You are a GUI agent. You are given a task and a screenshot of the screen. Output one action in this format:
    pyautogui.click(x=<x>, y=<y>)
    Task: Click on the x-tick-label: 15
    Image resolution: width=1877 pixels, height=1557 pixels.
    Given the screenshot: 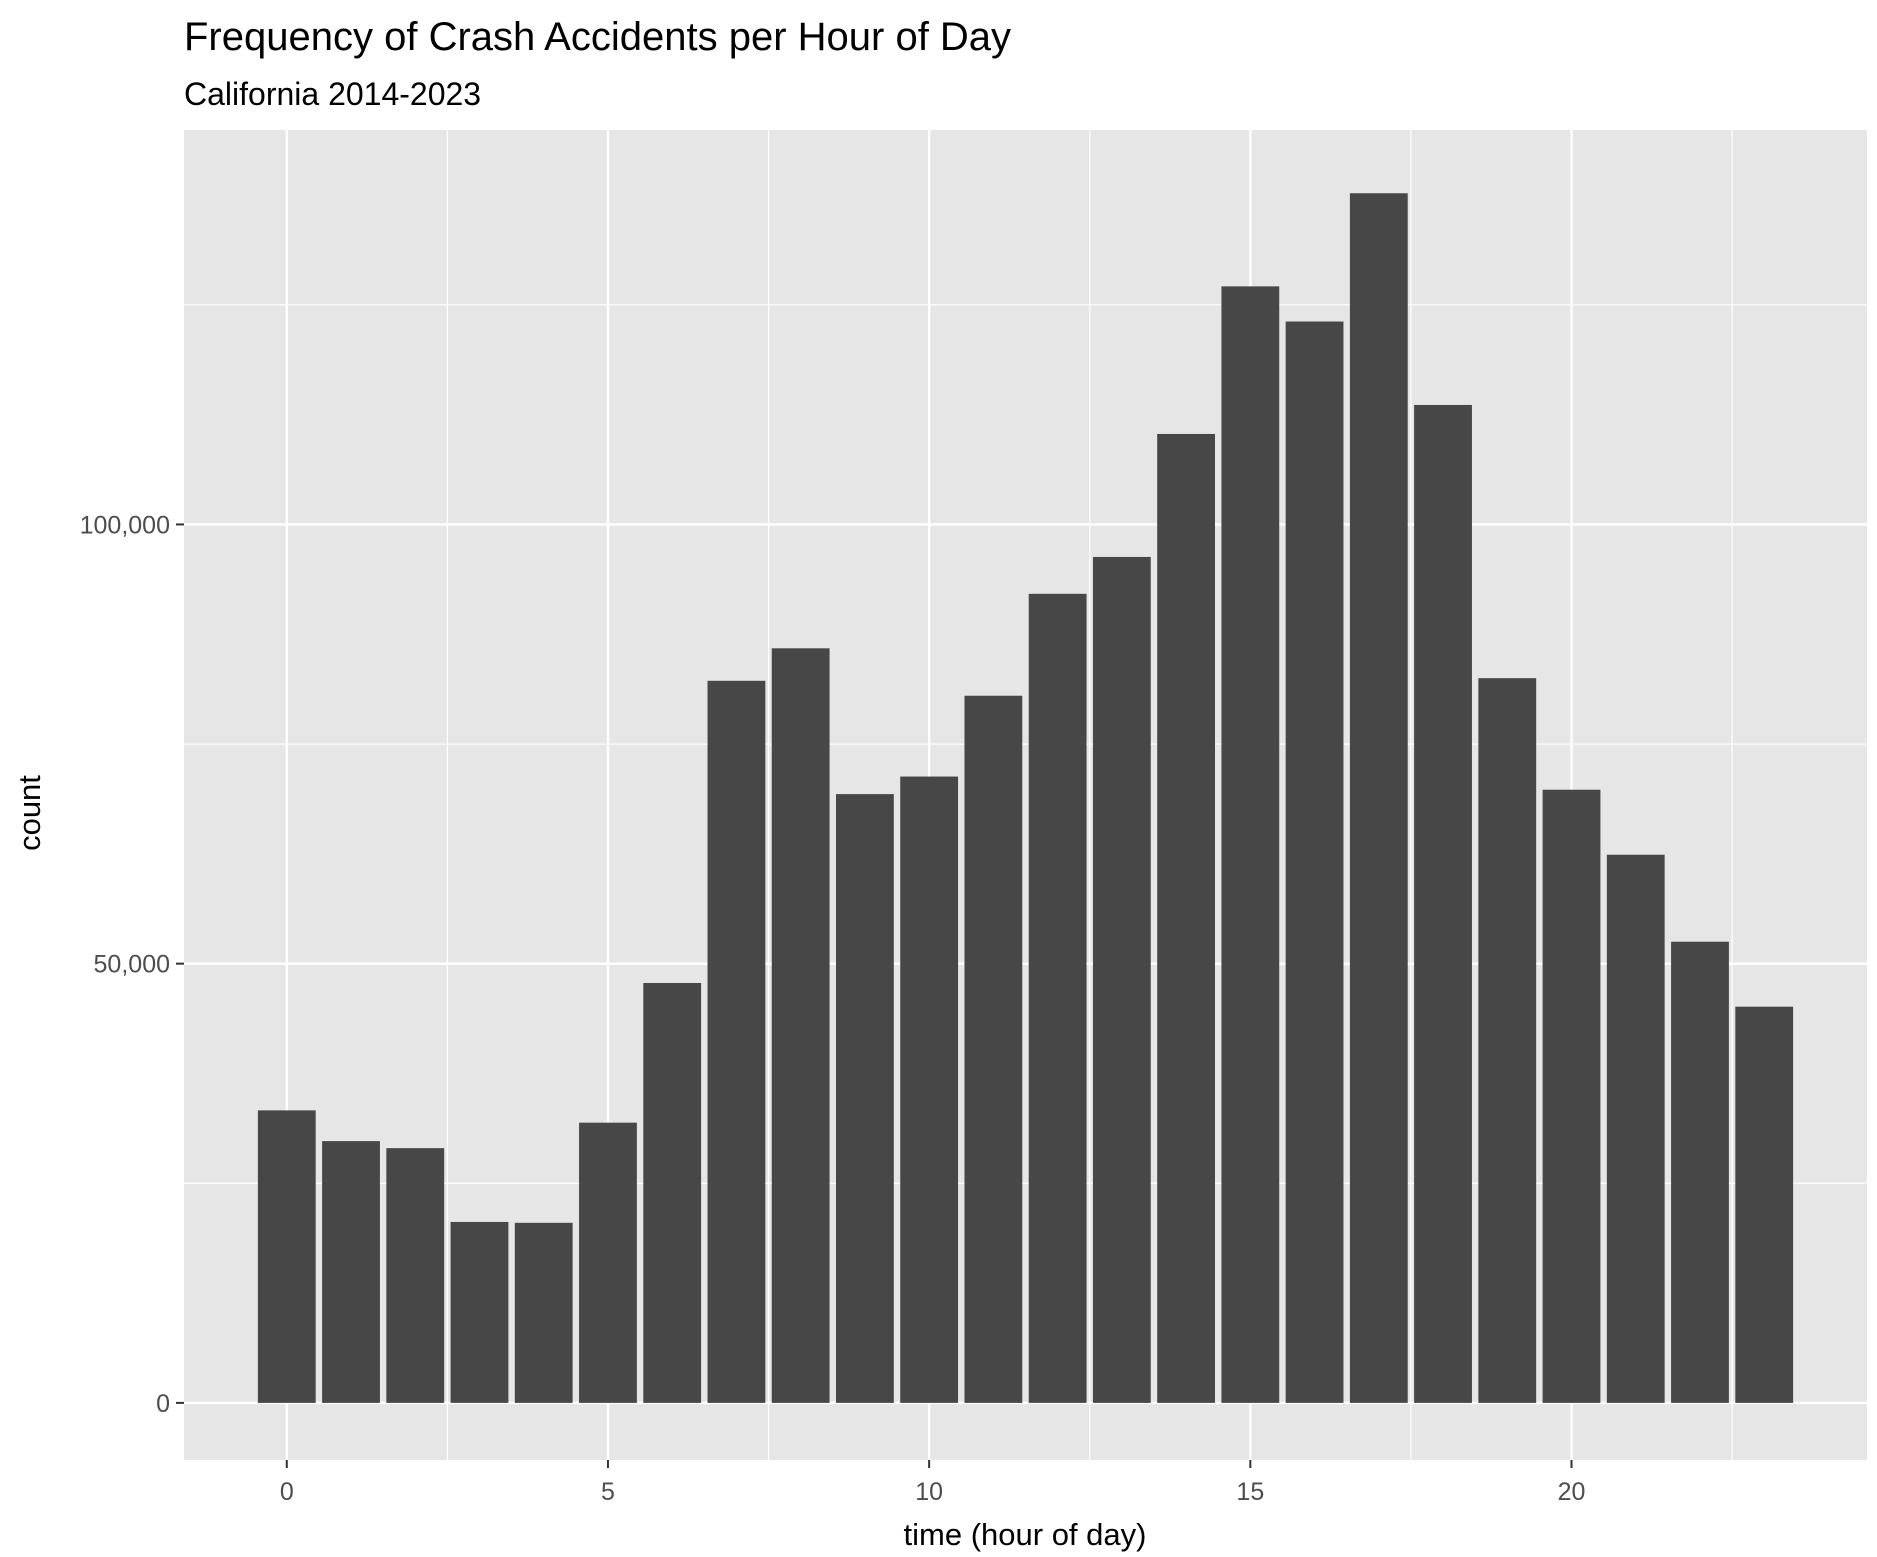 What is the action you would take?
    pyautogui.click(x=1250, y=1492)
    